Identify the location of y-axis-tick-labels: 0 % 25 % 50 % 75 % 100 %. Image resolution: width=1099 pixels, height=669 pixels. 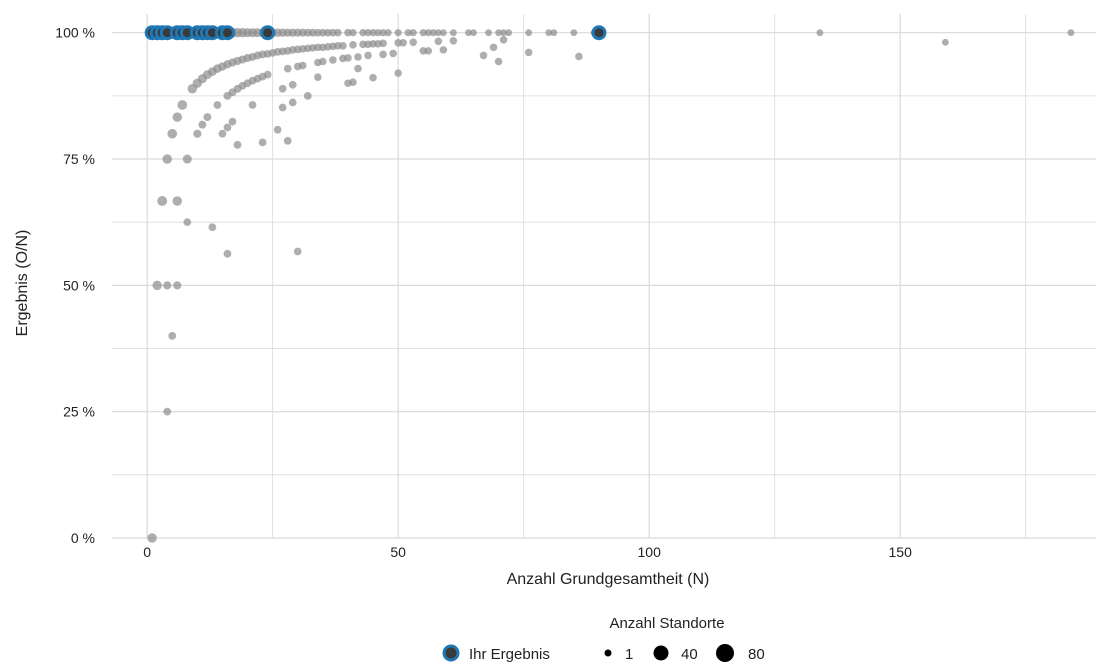
(75, 285).